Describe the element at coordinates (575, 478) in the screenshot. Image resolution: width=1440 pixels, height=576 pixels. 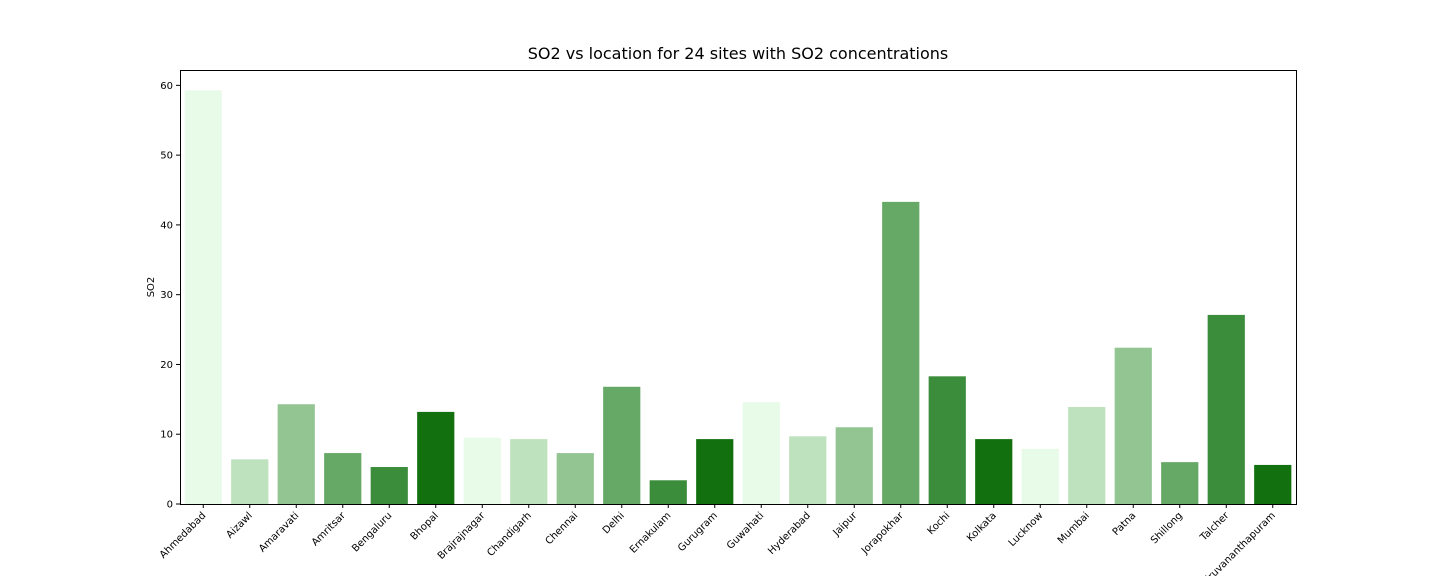
I see `bar-chennai` at that location.